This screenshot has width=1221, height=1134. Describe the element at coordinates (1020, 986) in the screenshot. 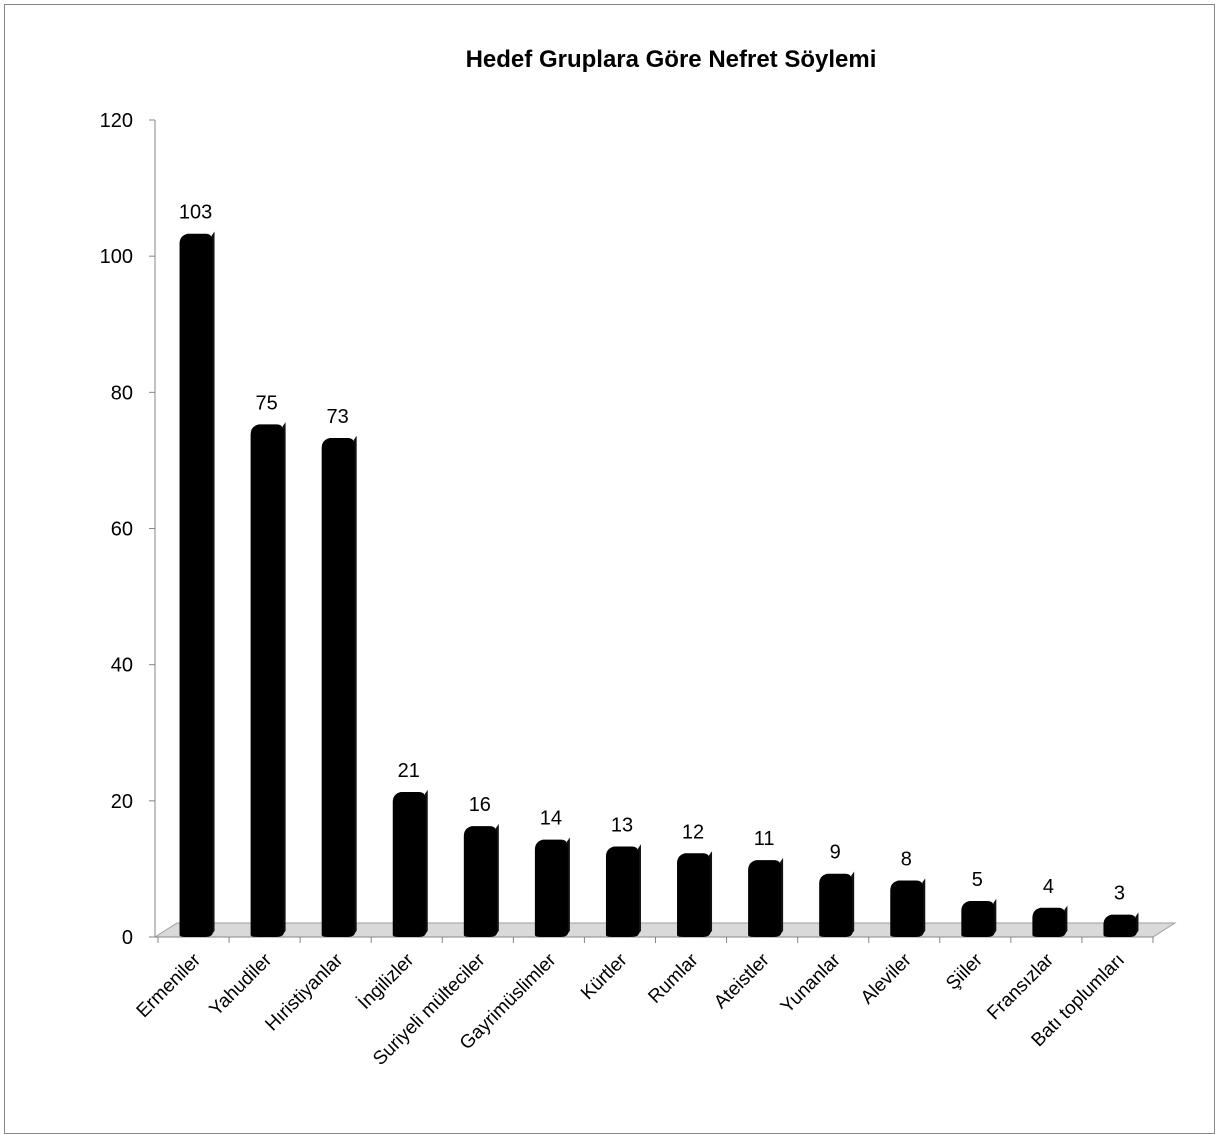

I see `x-tick-label: Fransızlar` at that location.